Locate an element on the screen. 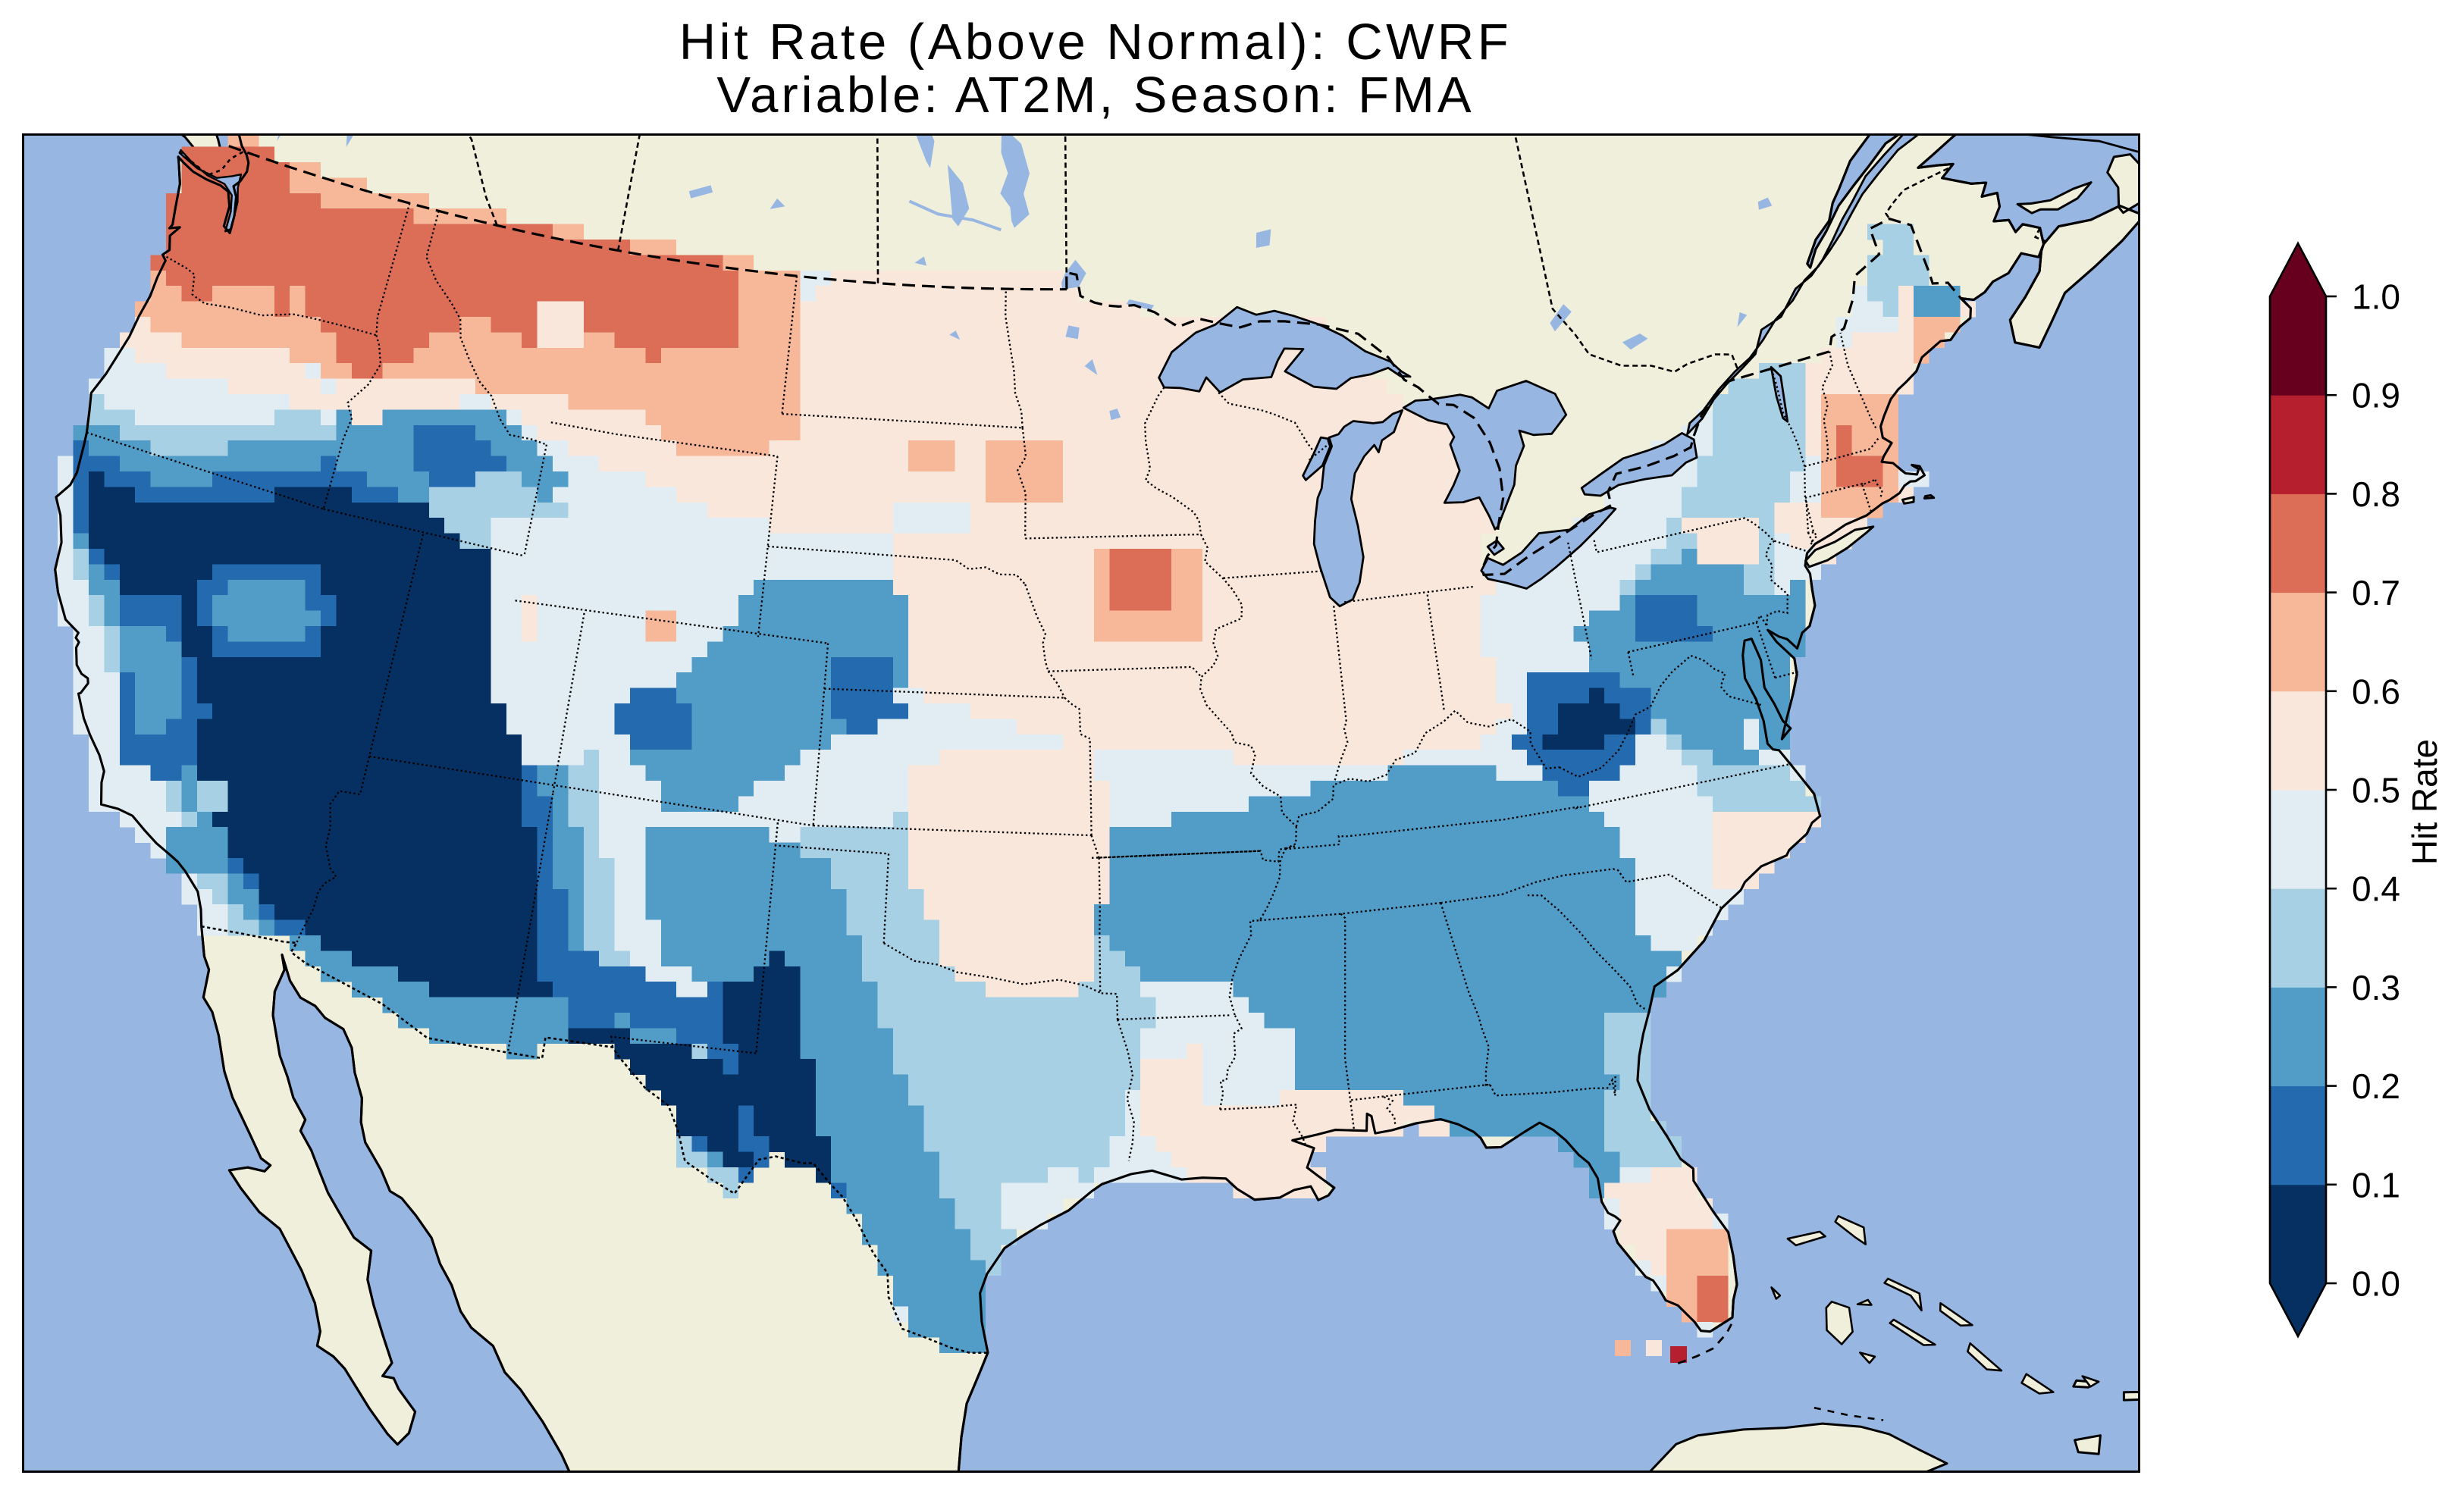 This screenshot has width=2464, height=1494. svg-text: 0.5 is located at coordinates (2376, 790).